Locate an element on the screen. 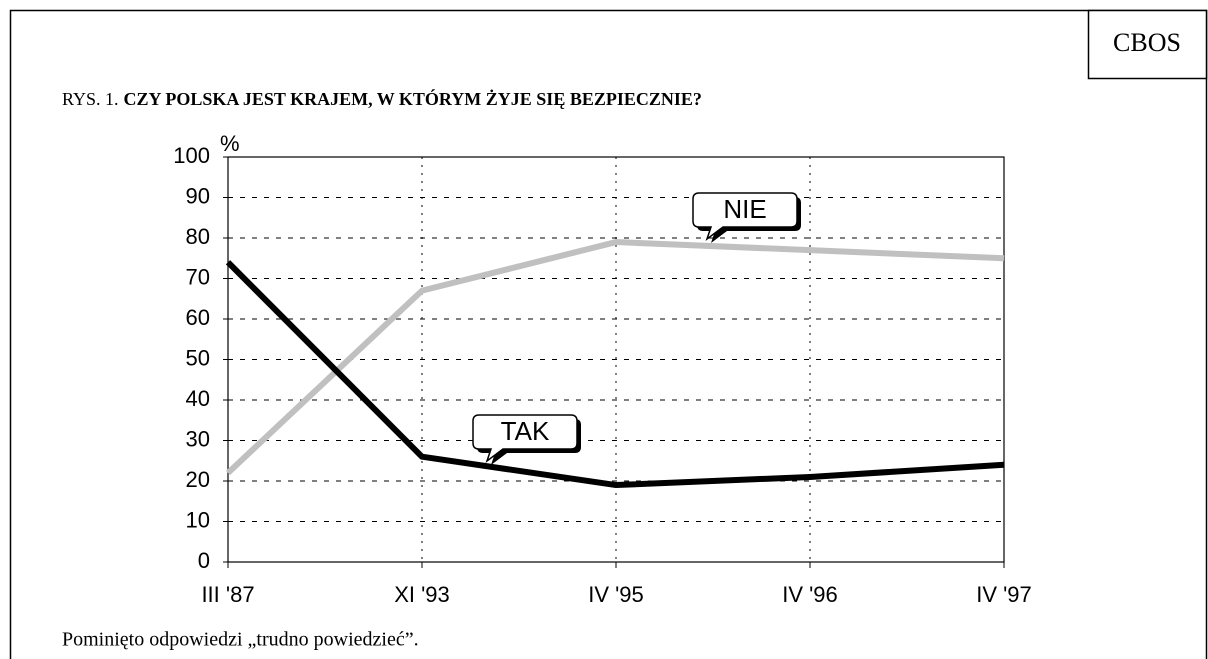 Image resolution: width=1208 pixels, height=659 pixels. y-tick-label: 60 is located at coordinates (198, 317).